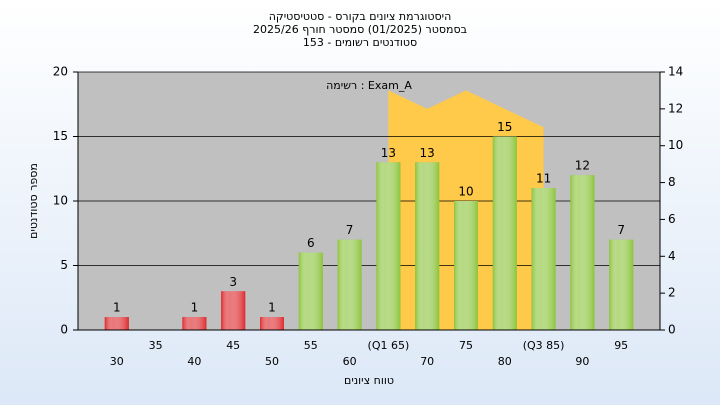 The image size is (720, 405). What do you see at coordinates (621, 345) in the screenshot?
I see `x-tick-label: 95` at bounding box center [621, 345].